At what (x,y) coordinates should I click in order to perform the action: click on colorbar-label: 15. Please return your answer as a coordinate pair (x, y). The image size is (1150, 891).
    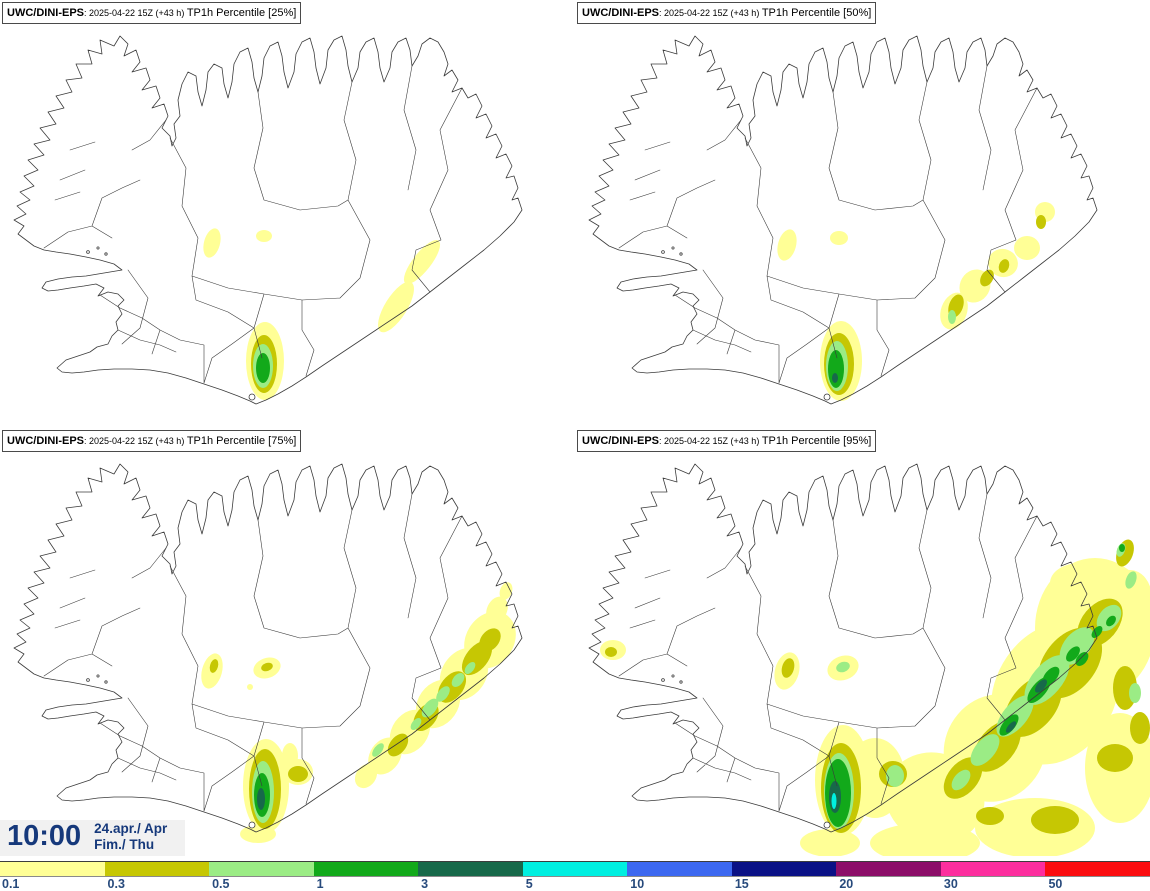
    Looking at the image, I should click on (741, 884).